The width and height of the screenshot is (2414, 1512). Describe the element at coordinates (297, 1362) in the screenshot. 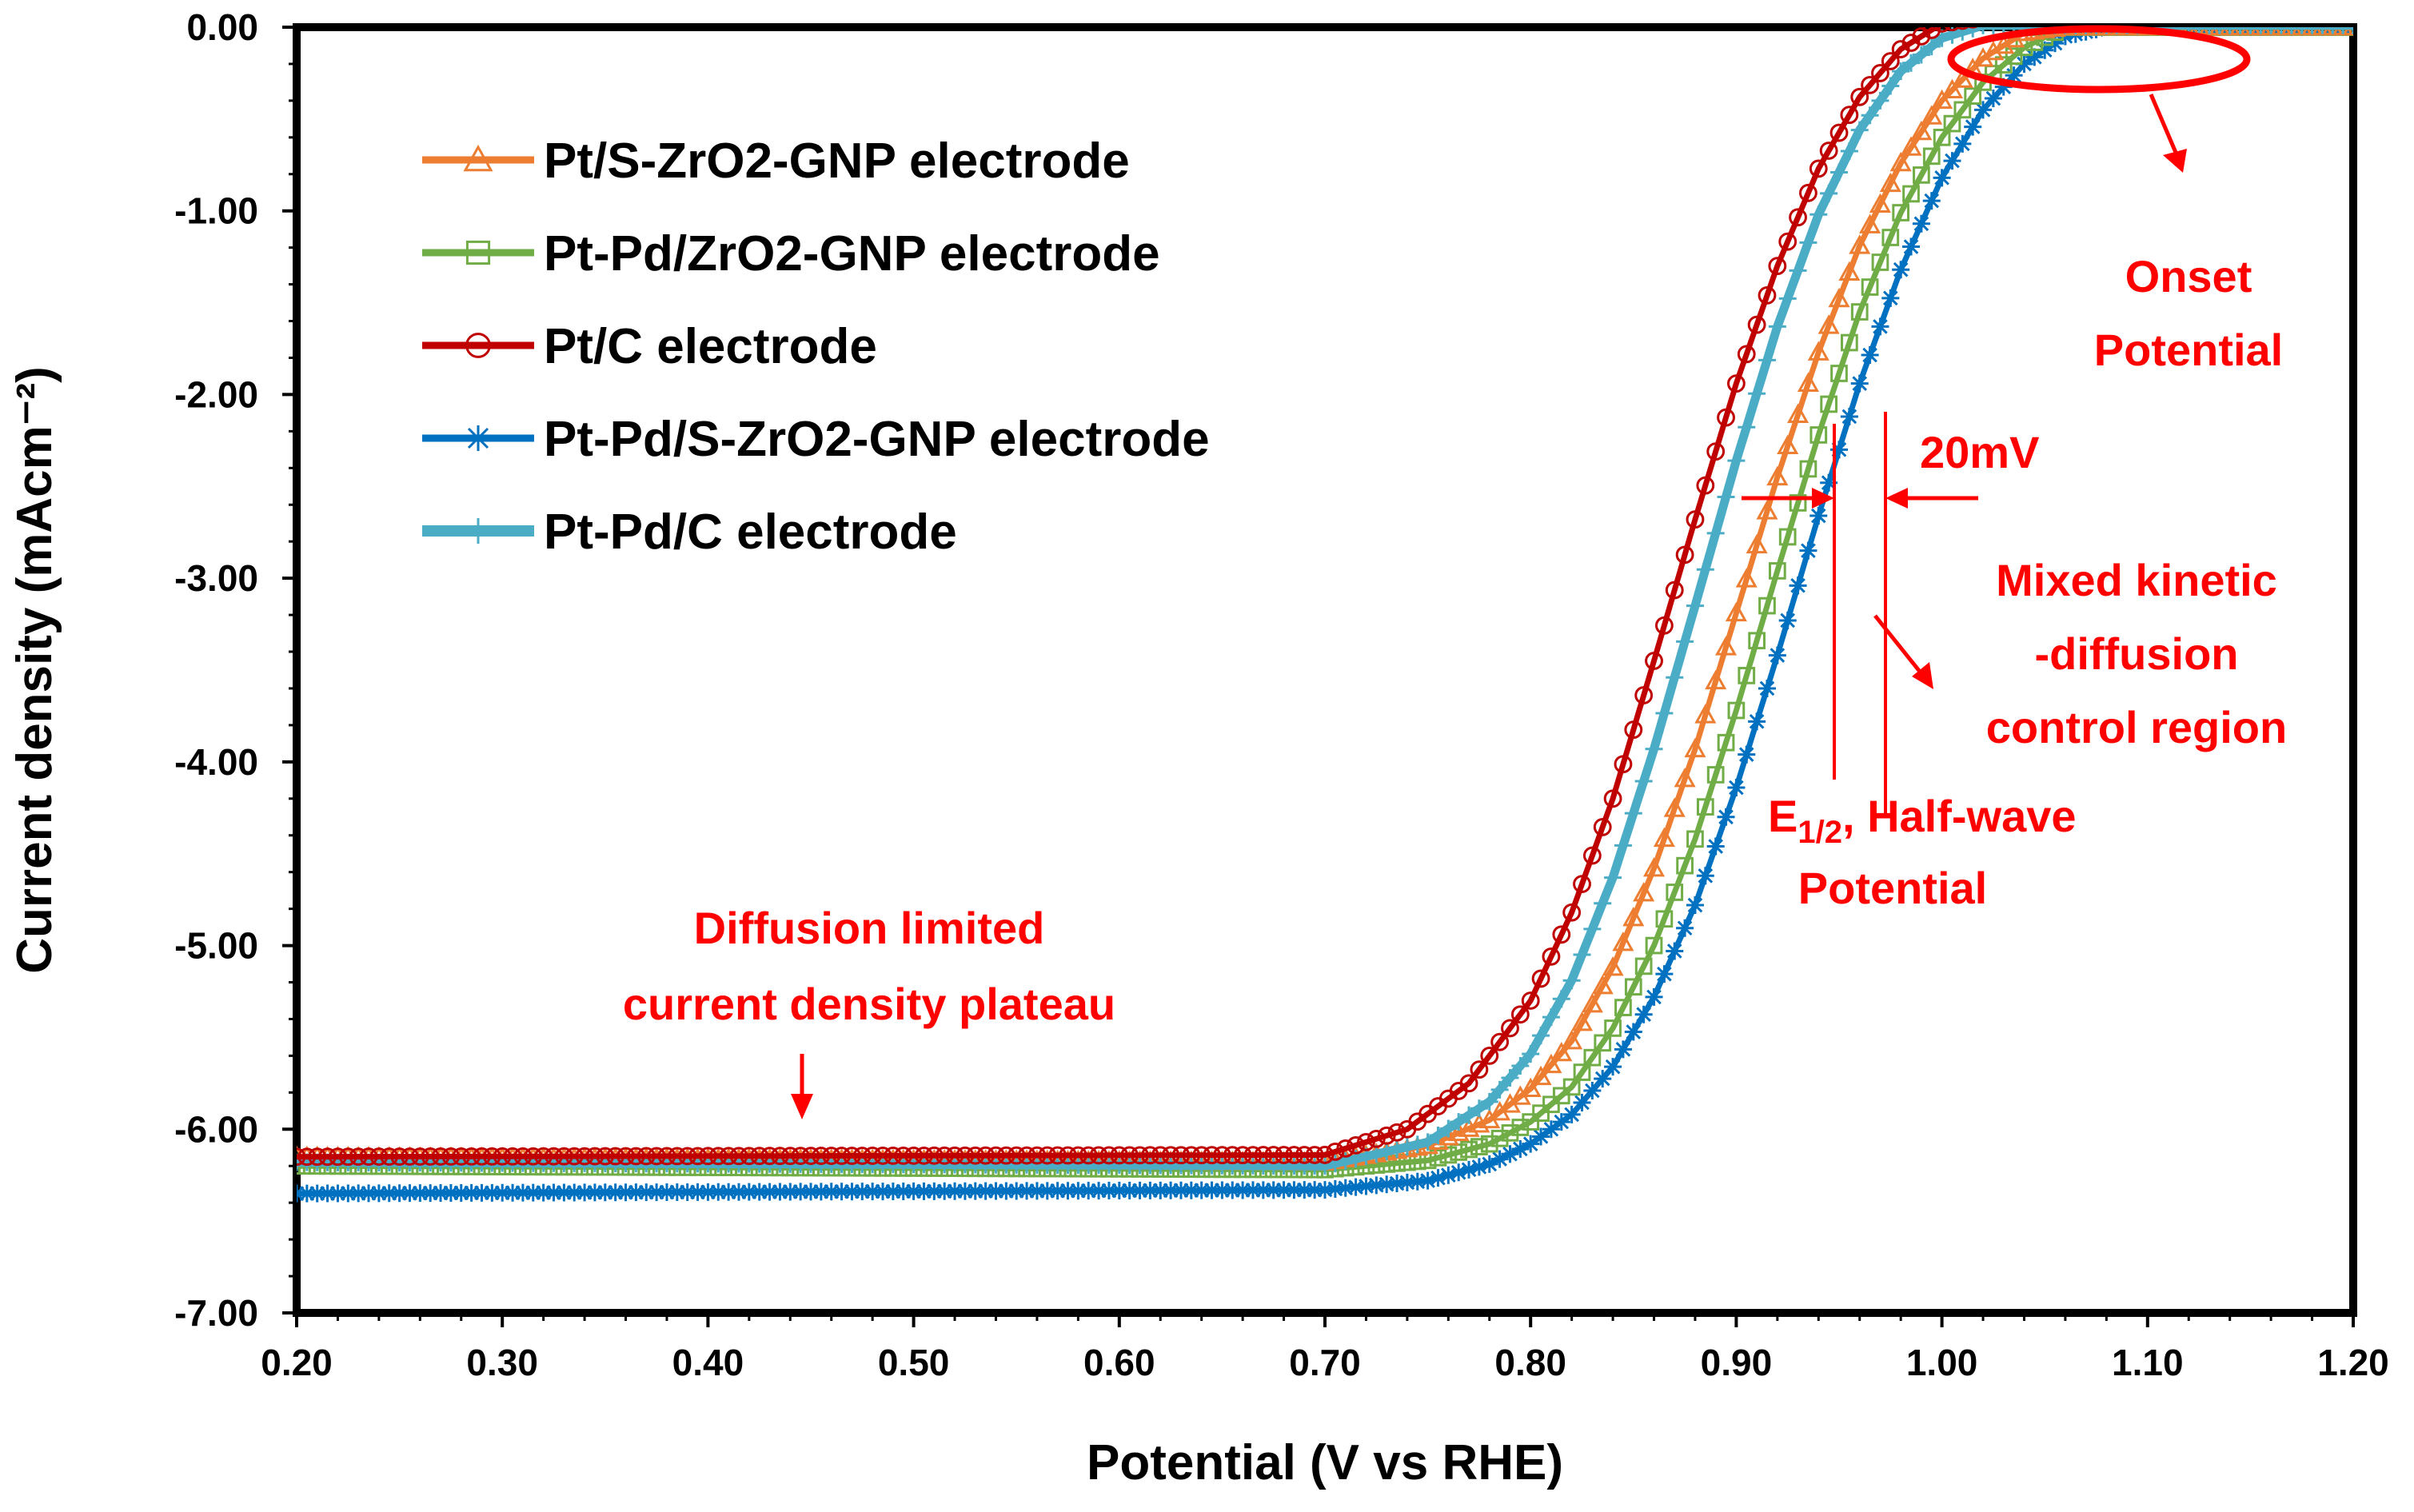

I see `x-tick-label: 0.20` at that location.